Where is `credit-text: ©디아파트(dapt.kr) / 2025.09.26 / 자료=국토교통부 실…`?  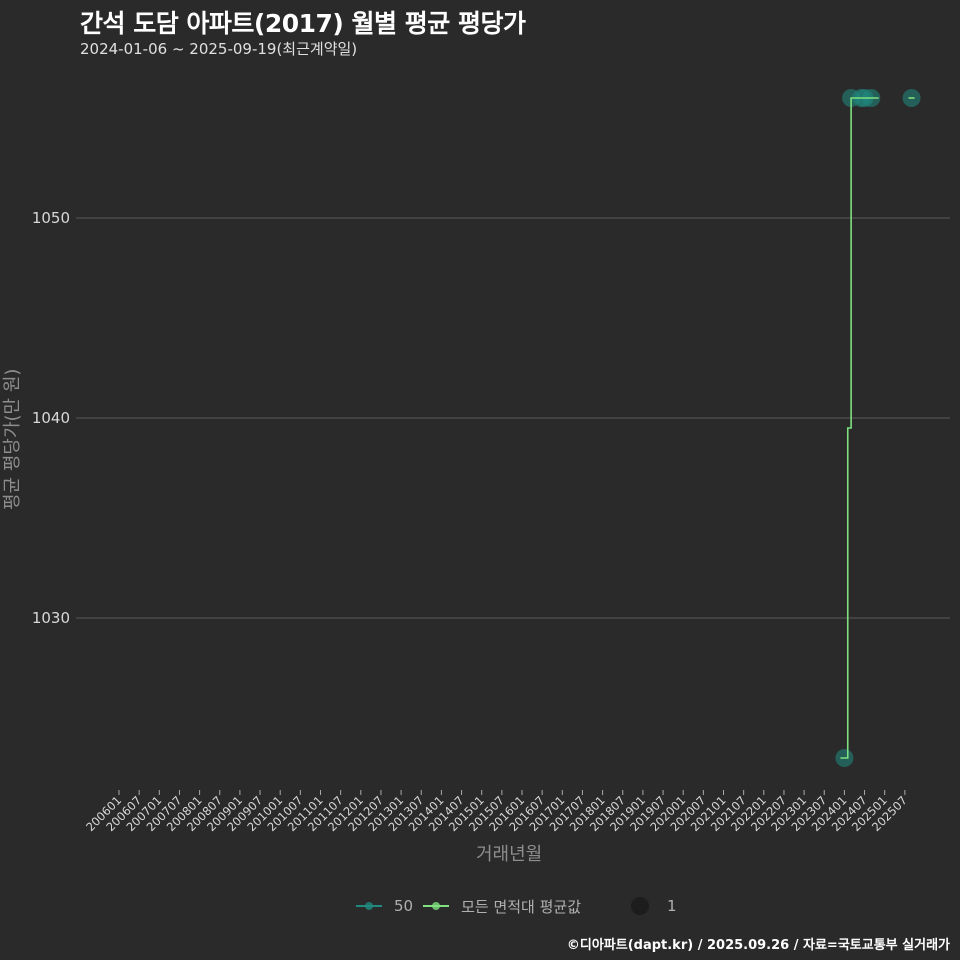 credit-text: ©디아파트(dapt.kr) / 2025.09.26 / 자료=국토교통부 실… is located at coordinates (758, 945).